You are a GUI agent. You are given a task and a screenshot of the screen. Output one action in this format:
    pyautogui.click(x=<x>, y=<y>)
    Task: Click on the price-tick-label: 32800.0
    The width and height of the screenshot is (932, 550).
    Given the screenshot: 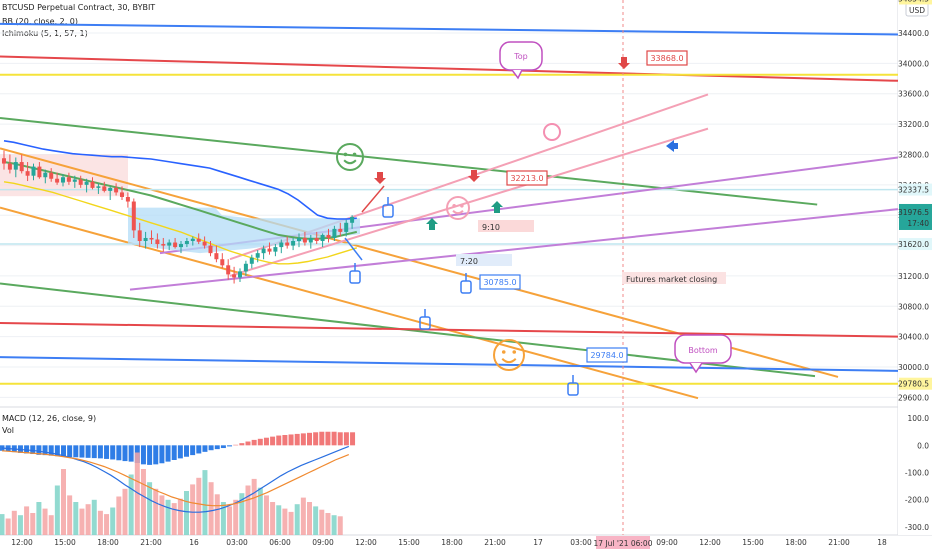 What is the action you would take?
    pyautogui.click(x=913, y=154)
    